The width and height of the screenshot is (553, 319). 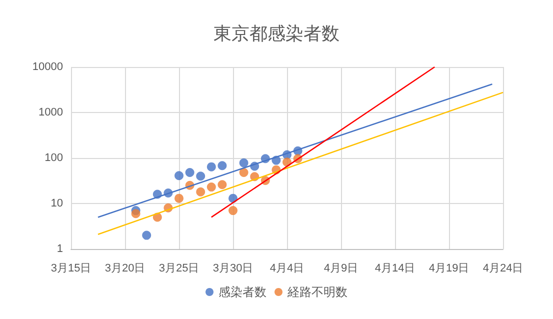 What do you see at coordinates (179, 268) in the screenshot?
I see `x-tick-label: 3月25日` at bounding box center [179, 268].